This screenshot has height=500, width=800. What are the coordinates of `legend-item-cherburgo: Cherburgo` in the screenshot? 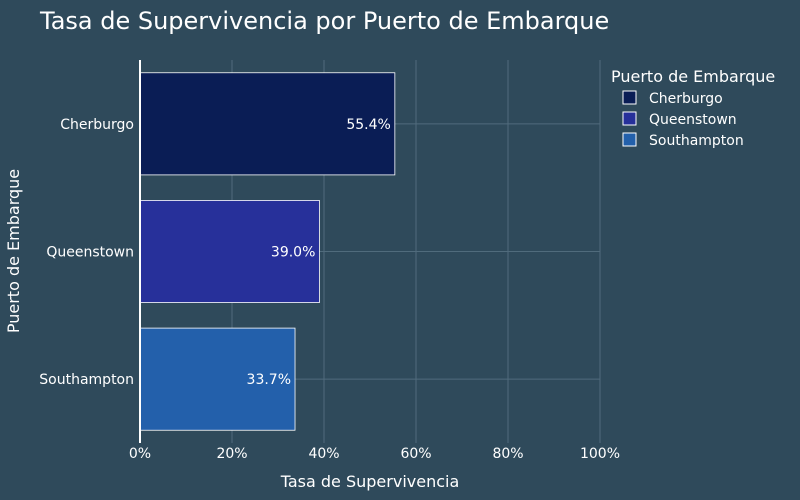 It's located at (672, 98).